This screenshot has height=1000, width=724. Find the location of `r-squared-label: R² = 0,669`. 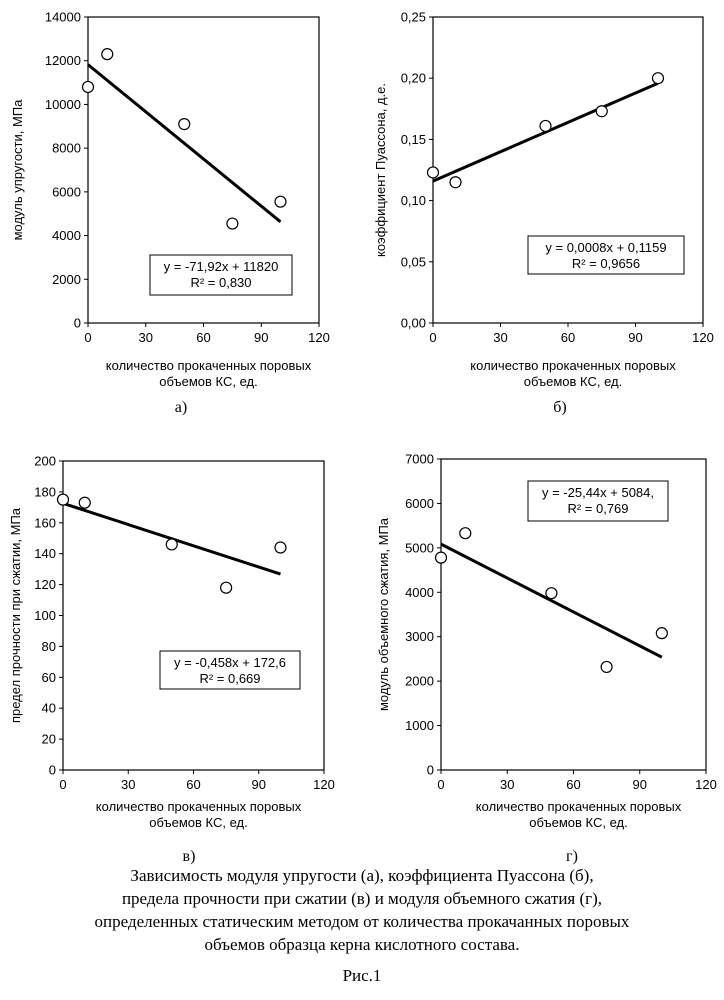

r-squared-label: R² = 0,669 is located at coordinates (229, 678).